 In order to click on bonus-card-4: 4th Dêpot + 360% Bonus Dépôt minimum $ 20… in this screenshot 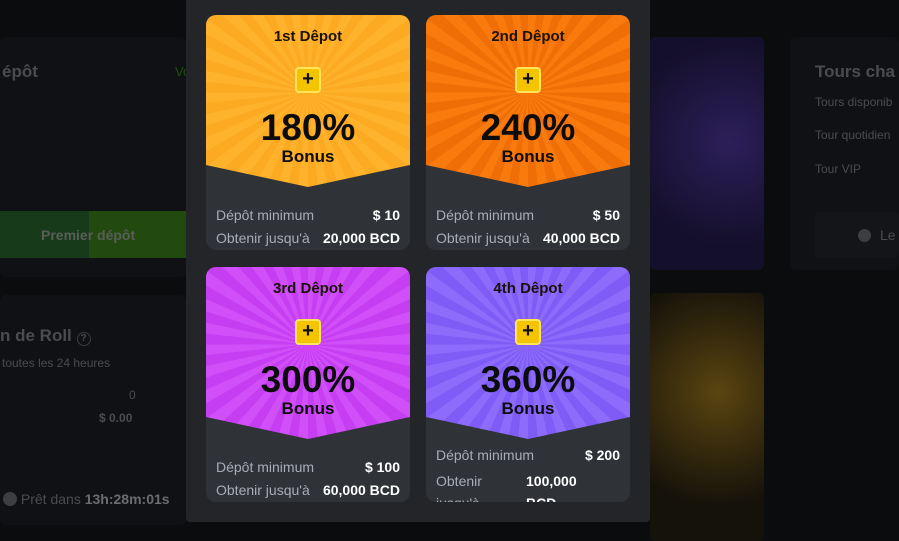, I will do `click(528, 384)`.